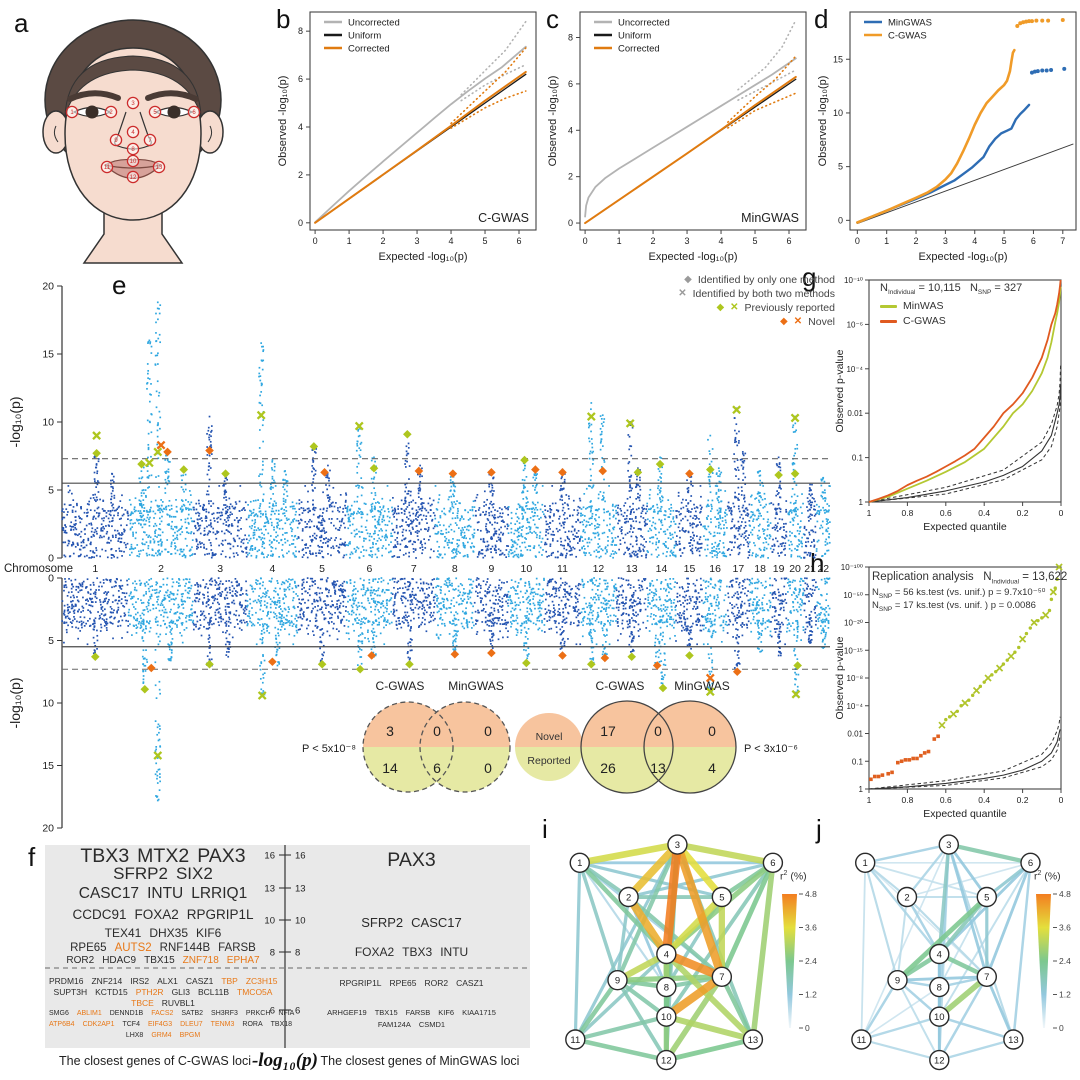  What do you see at coordinates (760, 569) in the screenshot?
I see `svg-text: 18` at bounding box center [760, 569].